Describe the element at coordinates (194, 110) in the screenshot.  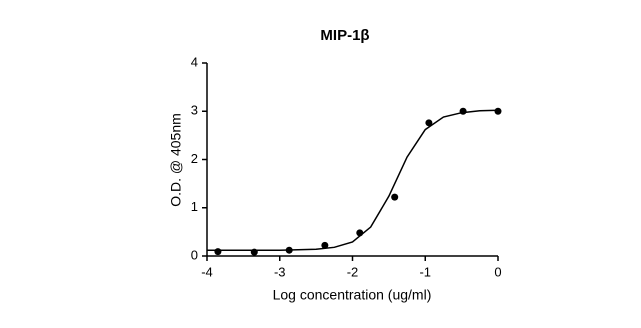
I see `y-tick-label: 3` at that location.